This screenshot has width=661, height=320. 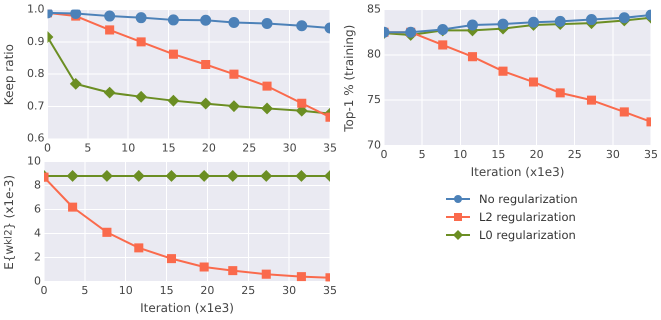 I want to click on legend-label: L2 regularization, so click(x=527, y=217).